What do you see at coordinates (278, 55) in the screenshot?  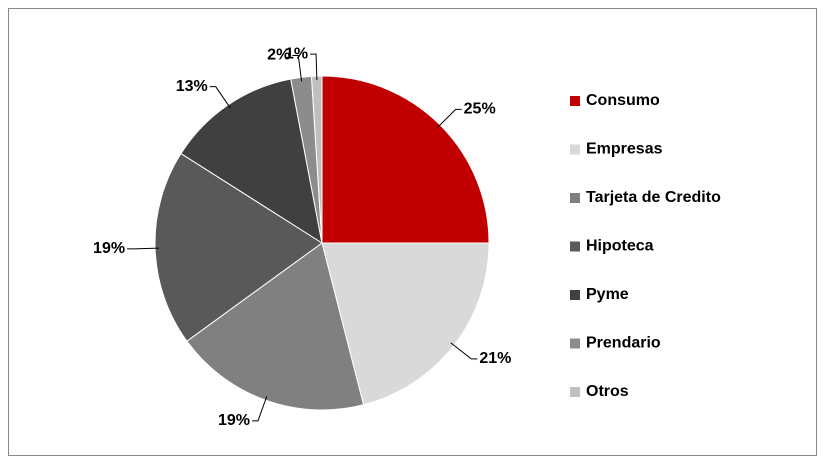 I see `data-label: 2%` at bounding box center [278, 55].